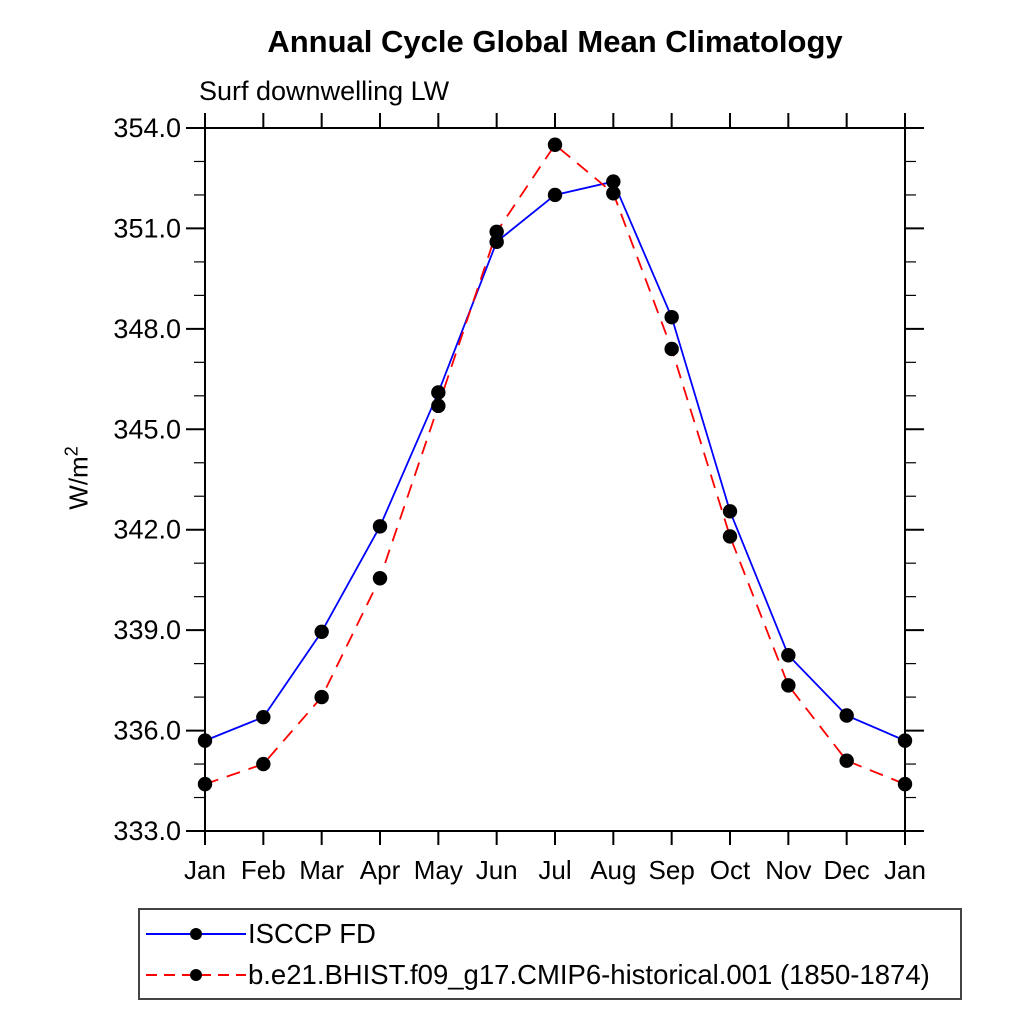 This screenshot has width=1024, height=1024. I want to click on legend-label-isccp-fd: ISCCP FD, so click(312, 933).